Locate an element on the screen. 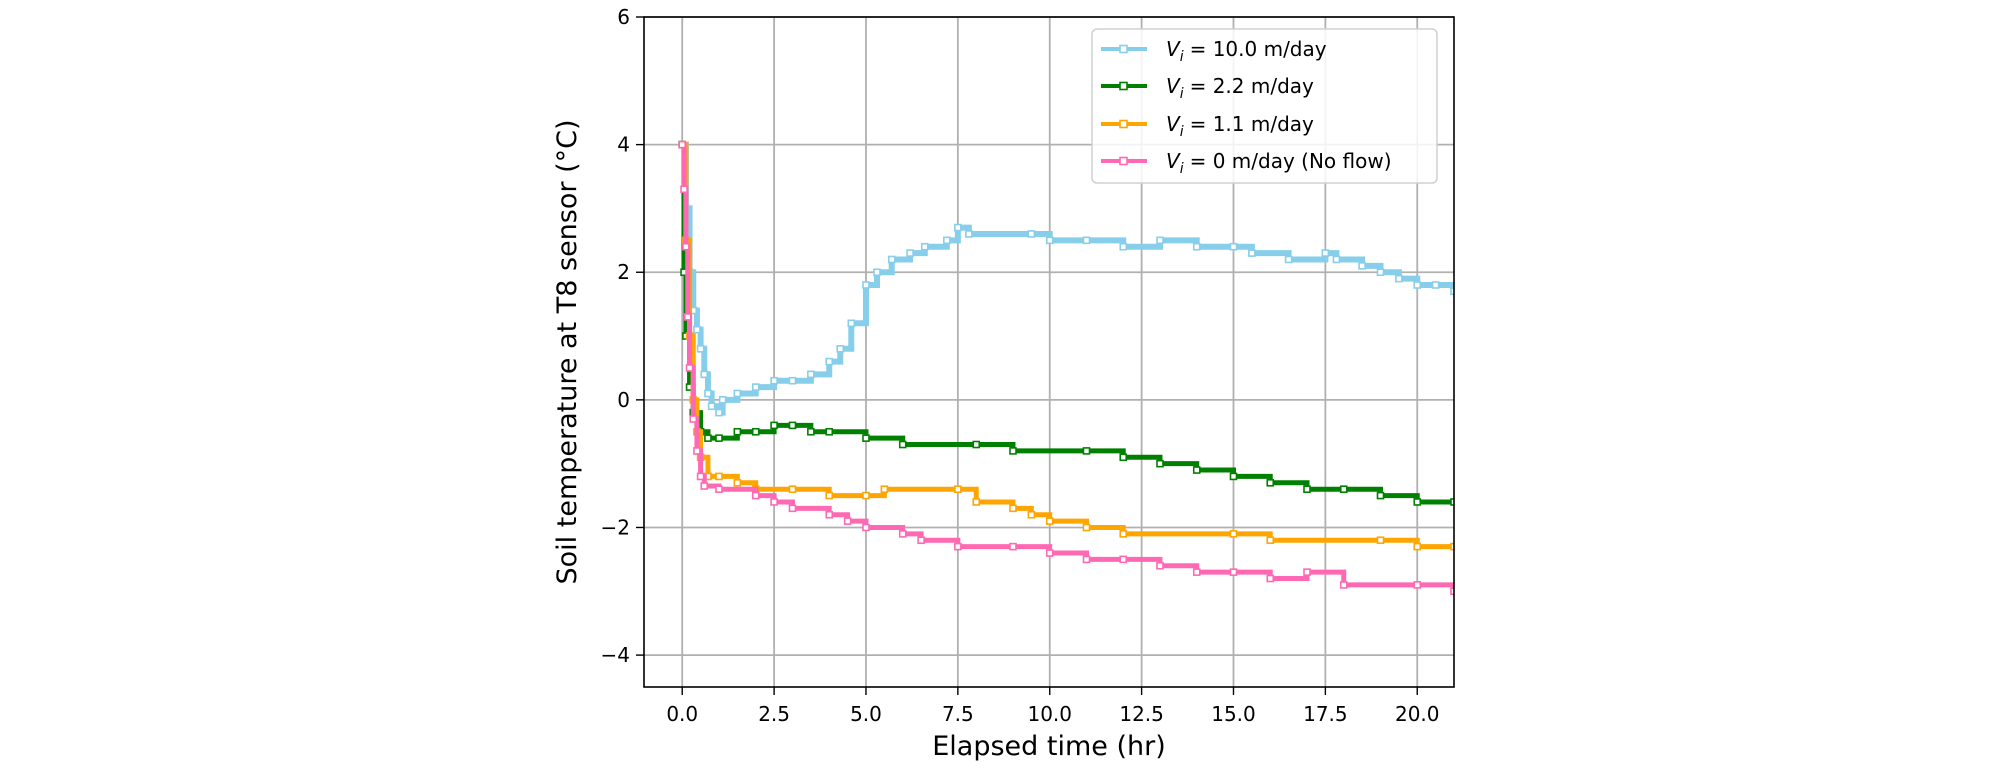 The height and width of the screenshot is (773, 2008). legend-entry: Vi = 10.0 m/day is located at coordinates (1214, 51).